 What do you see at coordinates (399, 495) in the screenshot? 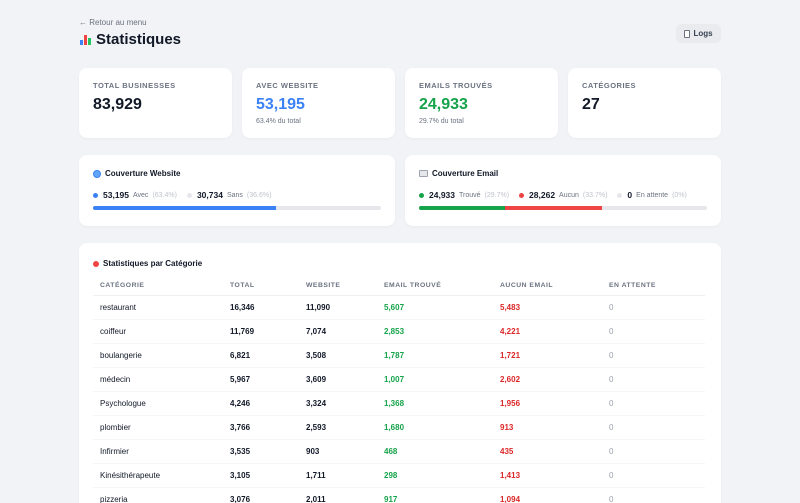
I see `table-row: pizzeria 3,076 2,011 917 1,094 0` at bounding box center [399, 495].